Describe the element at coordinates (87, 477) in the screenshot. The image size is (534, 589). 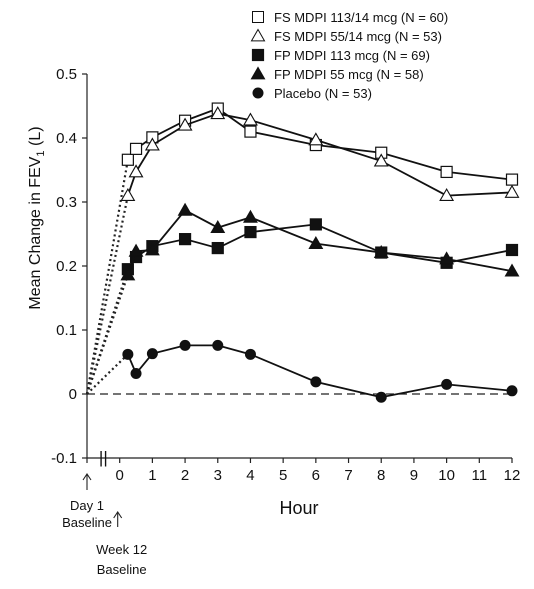
I see `day1-arrow-head` at that location.